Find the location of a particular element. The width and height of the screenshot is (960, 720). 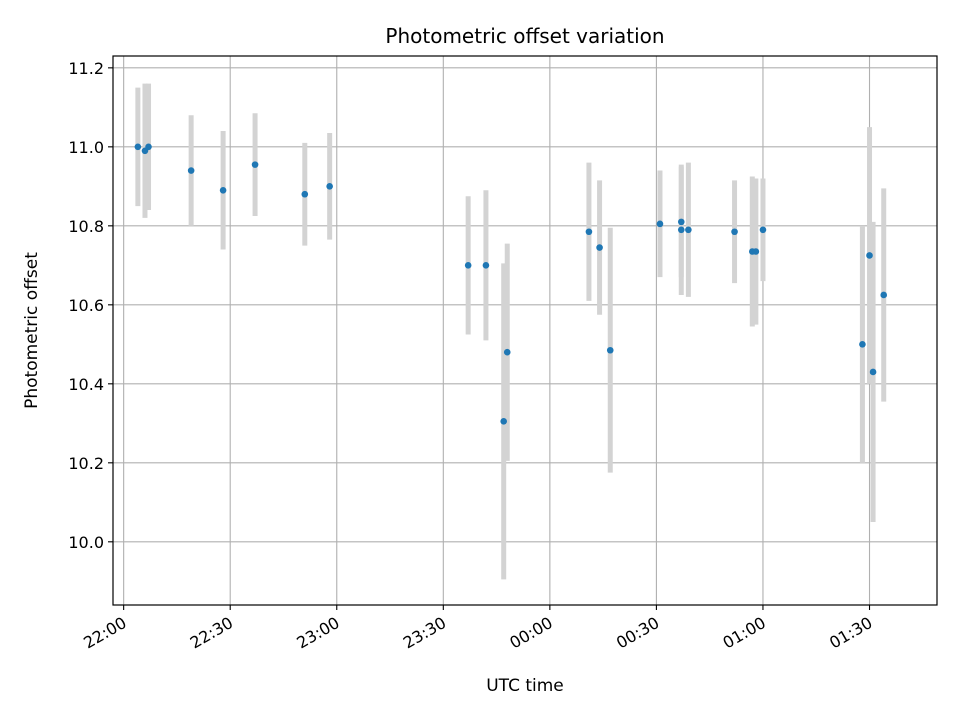

y-tick-label: 10.6 is located at coordinates (86, 305).